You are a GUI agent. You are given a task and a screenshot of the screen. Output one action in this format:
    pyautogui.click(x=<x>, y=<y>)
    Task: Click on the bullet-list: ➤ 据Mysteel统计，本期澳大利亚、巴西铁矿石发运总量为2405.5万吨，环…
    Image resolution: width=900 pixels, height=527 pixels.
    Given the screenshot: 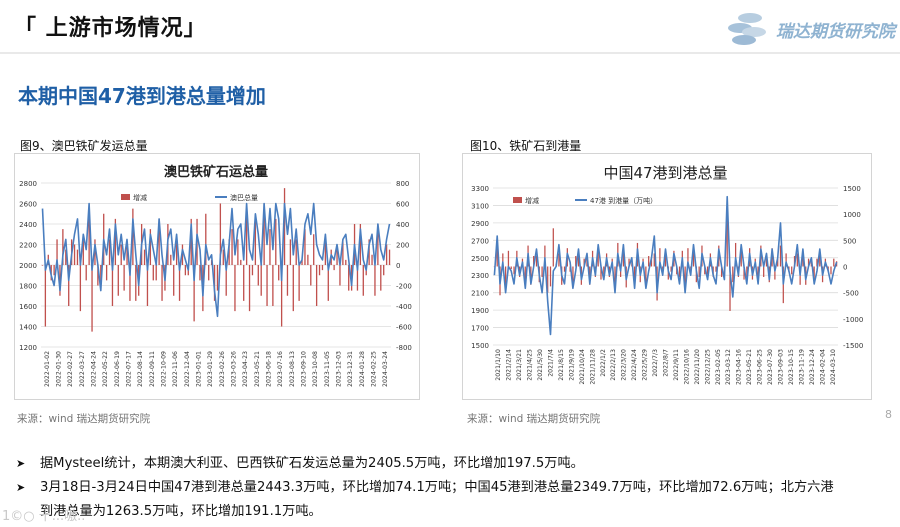 What is the action you would take?
    pyautogui.click(x=455, y=488)
    